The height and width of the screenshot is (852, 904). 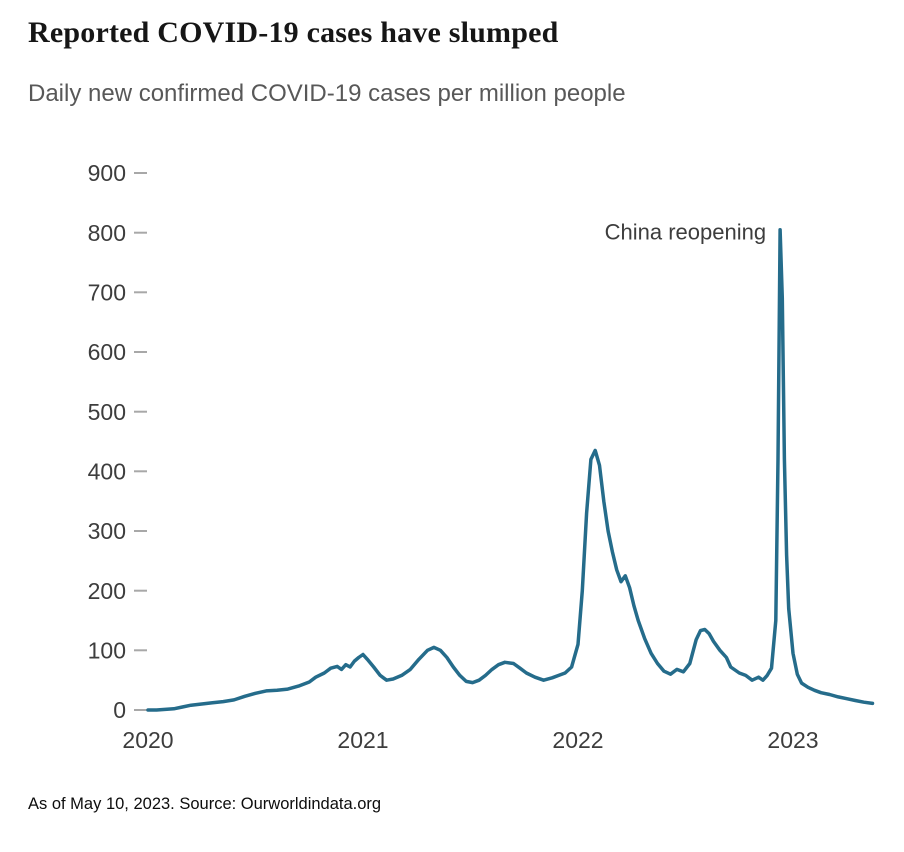 What do you see at coordinates (147, 740) in the screenshot?
I see `x-axis-tick-label: 2020` at bounding box center [147, 740].